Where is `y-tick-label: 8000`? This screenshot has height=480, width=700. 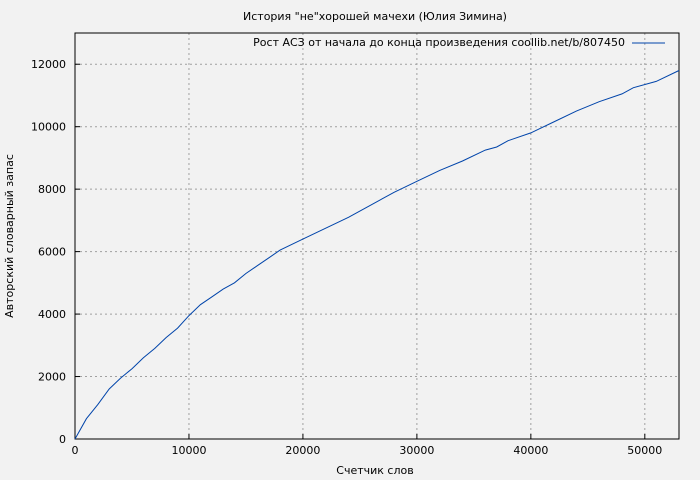
y-tick-label: 8000 is located at coordinates (52, 189).